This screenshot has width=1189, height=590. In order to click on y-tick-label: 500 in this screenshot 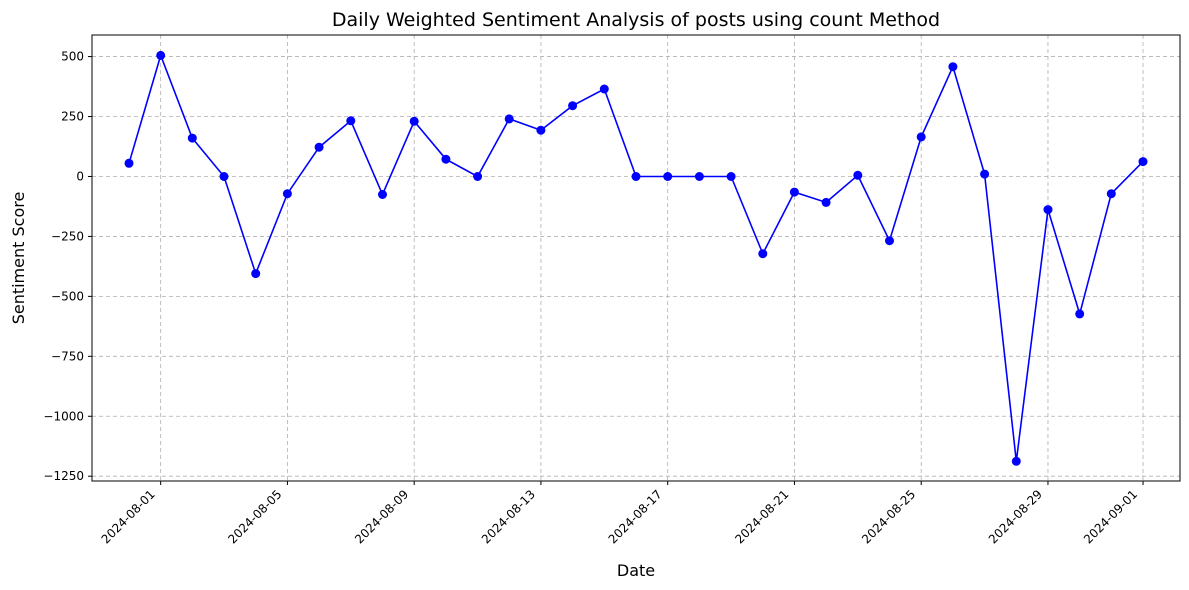, I will do `click(72, 57)`.